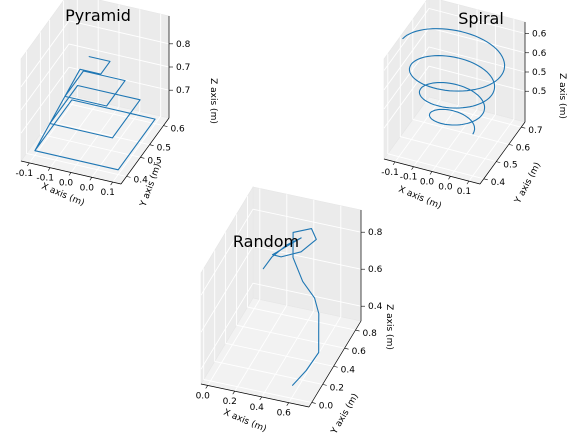 The height and width of the screenshot is (443, 576). Describe the element at coordinates (337, 388) in the screenshot. I see `y-tick-label: 0.2` at that location.